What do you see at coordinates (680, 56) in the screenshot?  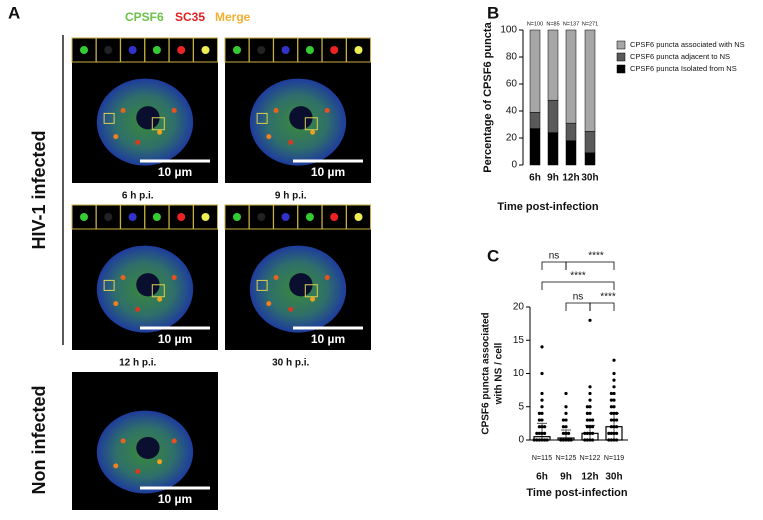 I see `legend-label: CPSF6 puncta adjacent to NS` at bounding box center [680, 56].